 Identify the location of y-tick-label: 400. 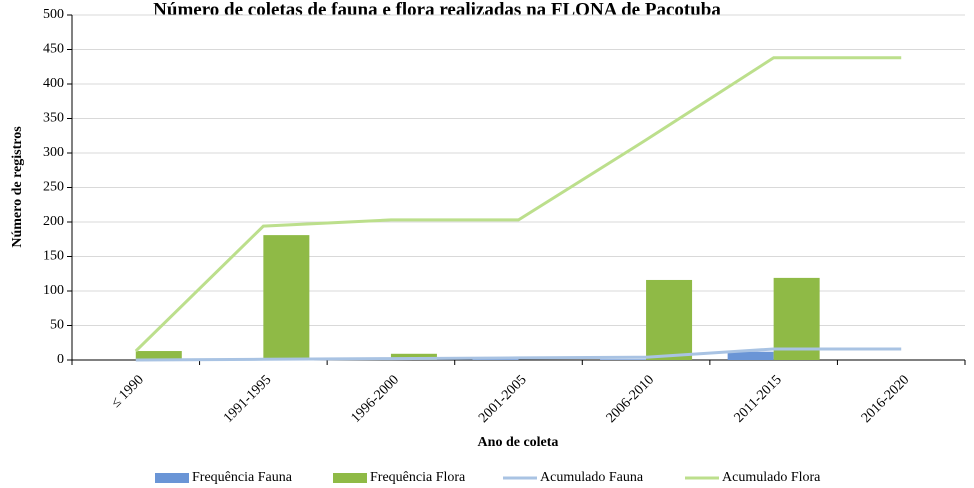
(53, 83).